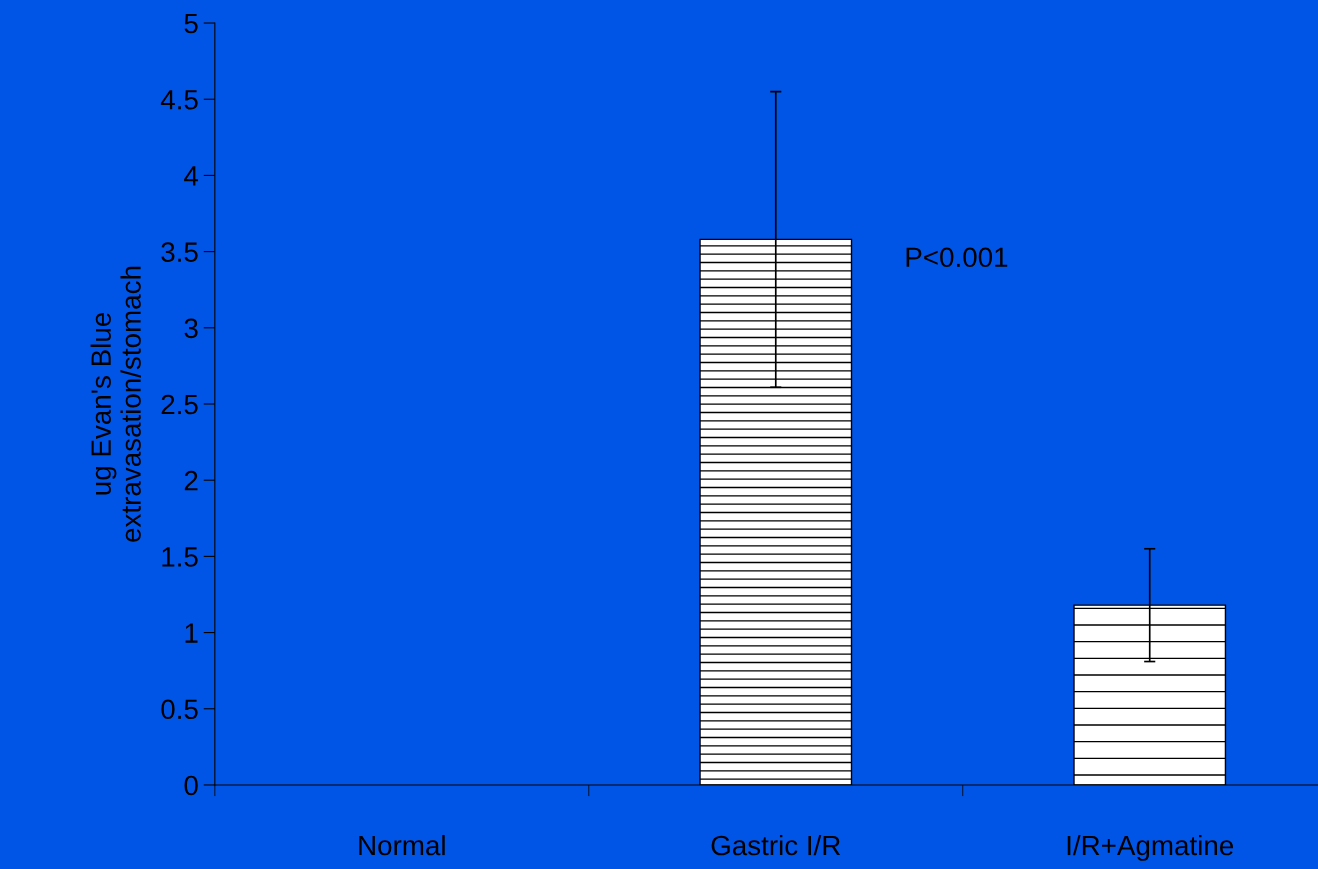 The image size is (1318, 869). I want to click on y-tick-label: 1, so click(191, 633).